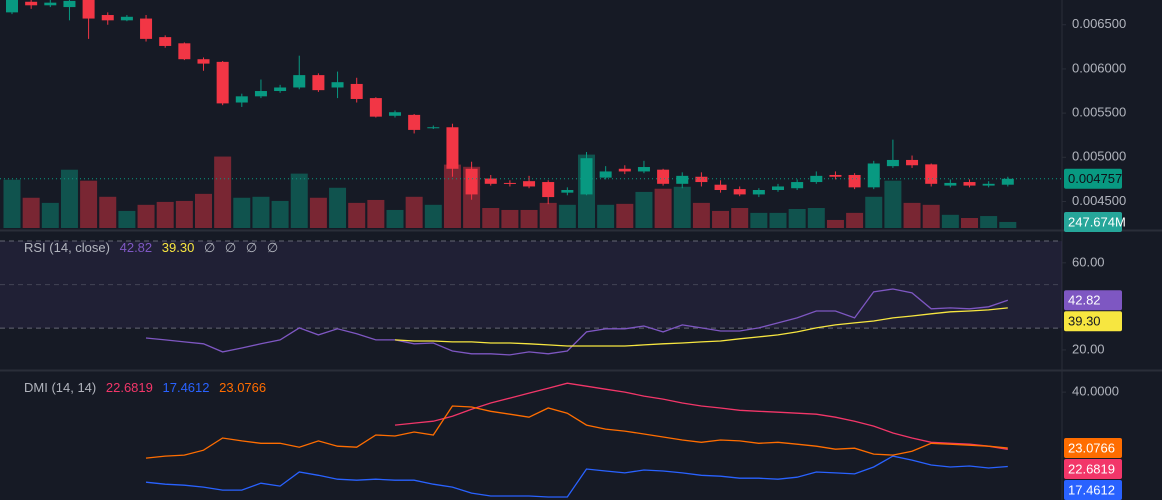 The height and width of the screenshot is (500, 1162). Describe the element at coordinates (1112, 250) in the screenshot. I see `axis-panel` at that location.